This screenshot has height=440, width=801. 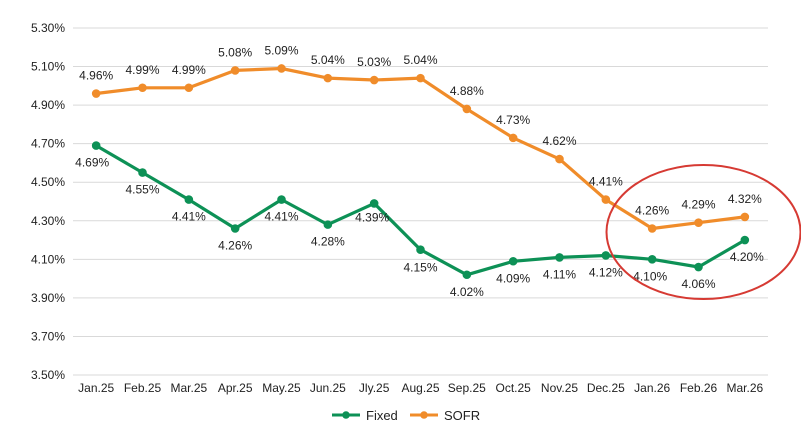 What do you see at coordinates (92, 163) in the screenshot?
I see `data-label-fixed: 4.69%` at bounding box center [92, 163].